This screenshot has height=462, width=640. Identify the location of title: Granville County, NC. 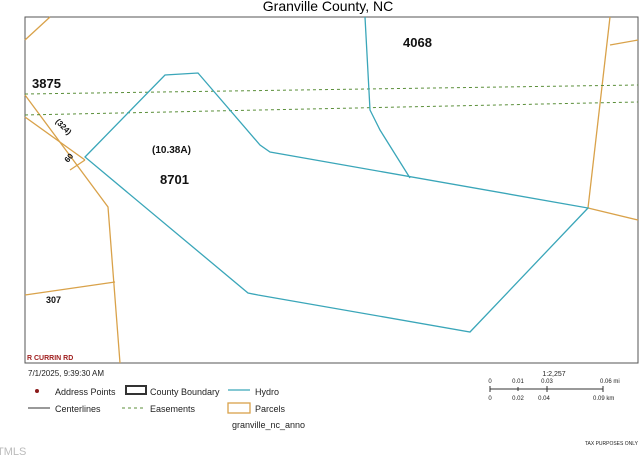
(328, 7).